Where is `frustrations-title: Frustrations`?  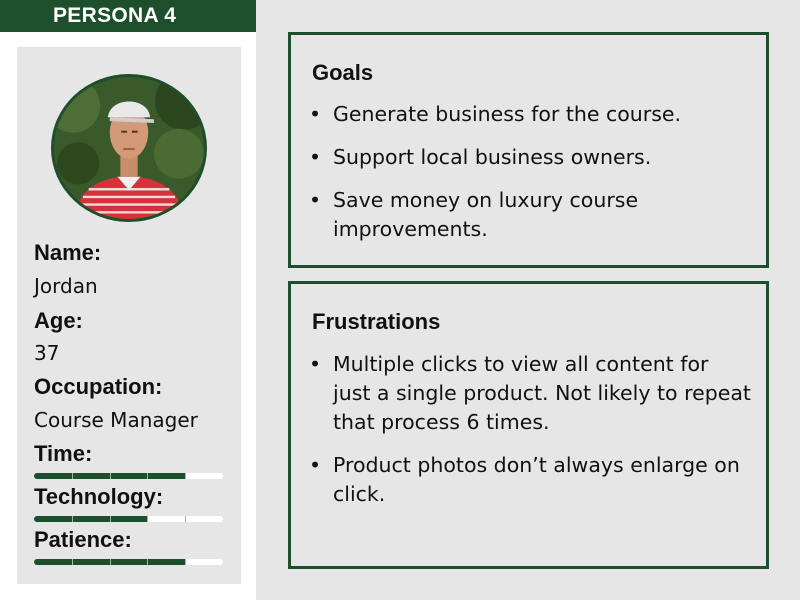 frustrations-title: Frustrations is located at coordinates (376, 321).